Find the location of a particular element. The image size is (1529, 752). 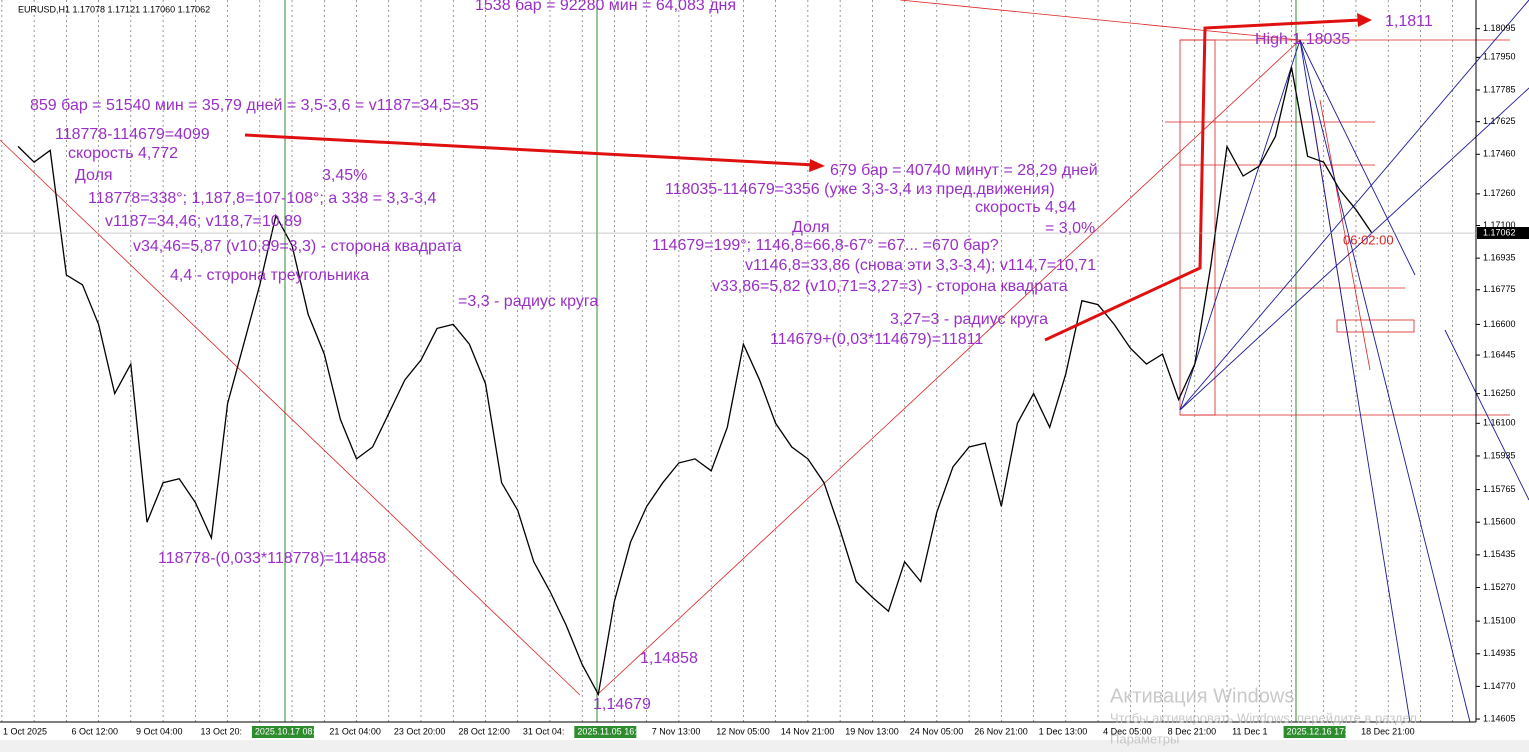

x-tick-label: 7 Nov 13:00 is located at coordinates (676, 731).